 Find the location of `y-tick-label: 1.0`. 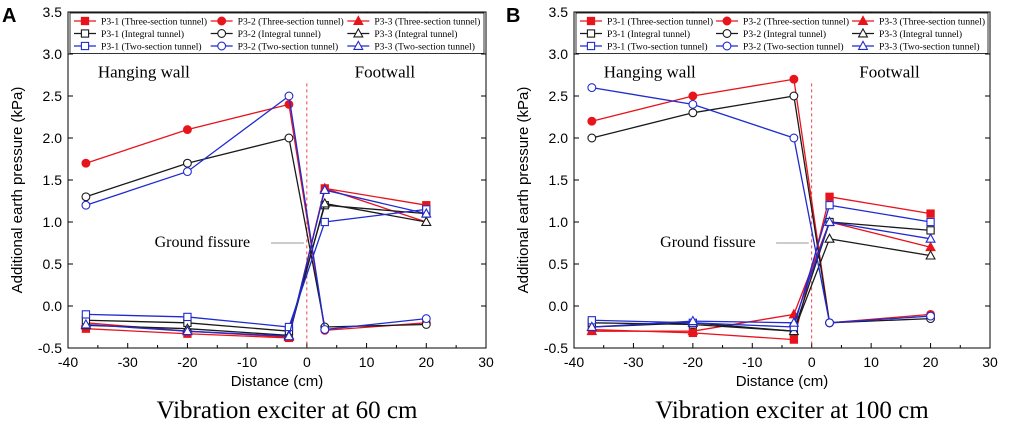

y-tick-label: 1.0 is located at coordinates (53, 222).